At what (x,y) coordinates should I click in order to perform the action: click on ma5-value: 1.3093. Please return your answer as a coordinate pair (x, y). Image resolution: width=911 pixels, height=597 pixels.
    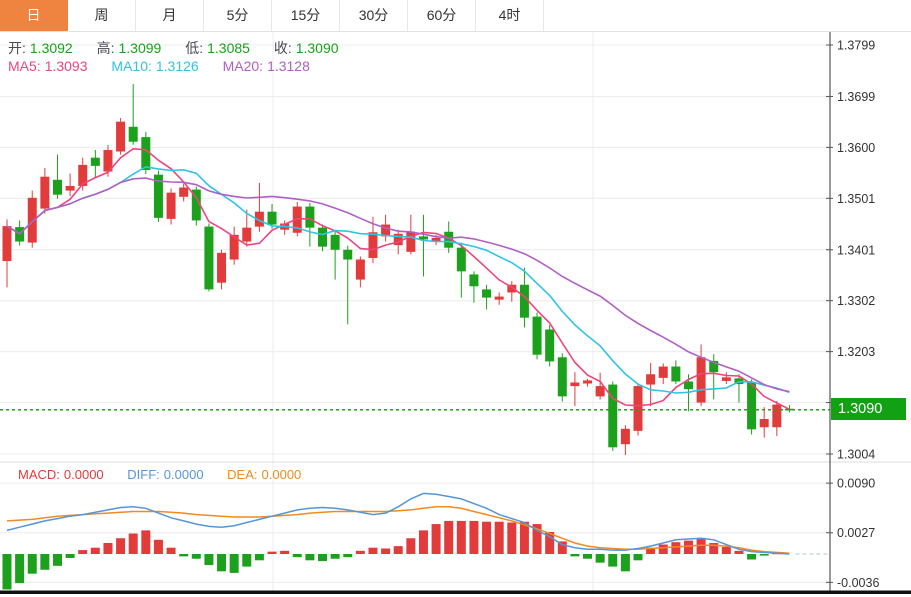
    Looking at the image, I should click on (66, 66).